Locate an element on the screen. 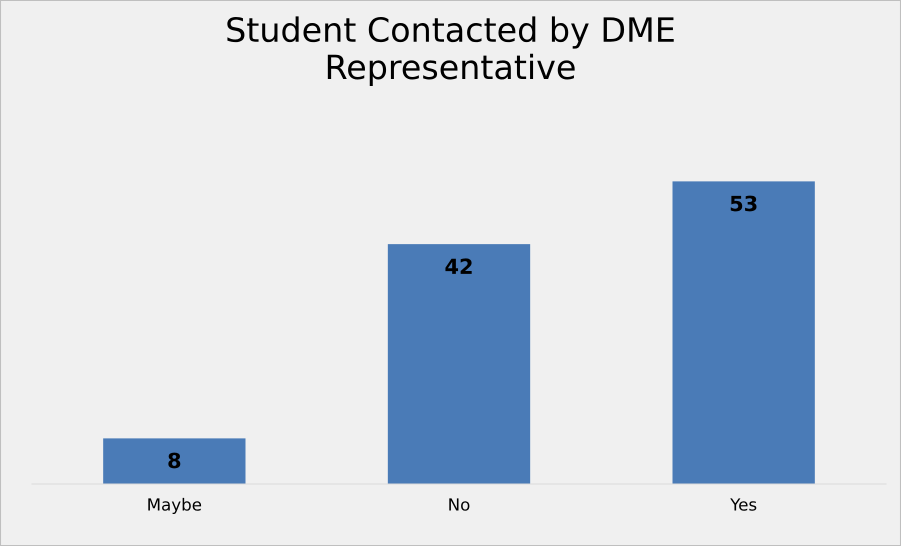 The image size is (901, 546). chart-title: Student Contacted by DME Representative is located at coordinates (450, 51).